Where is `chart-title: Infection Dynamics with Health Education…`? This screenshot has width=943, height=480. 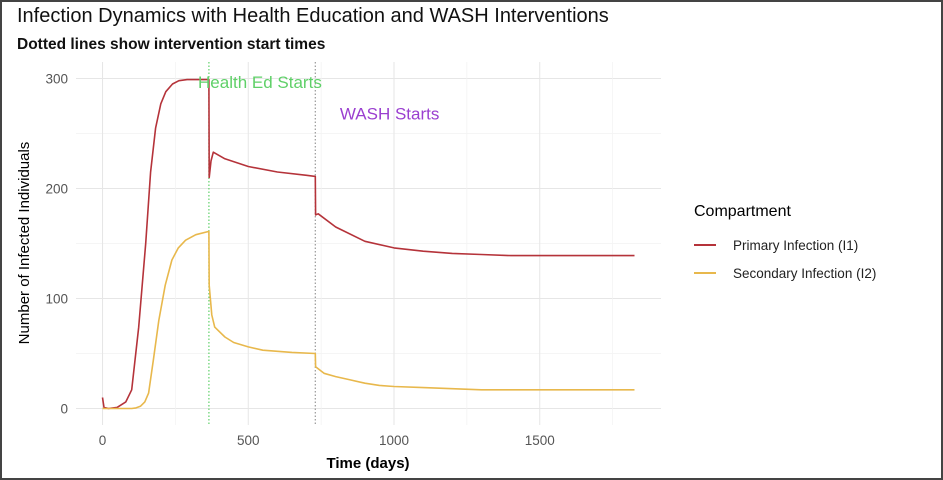
chart-title: Infection Dynamics with Health Education… is located at coordinates (313, 16).